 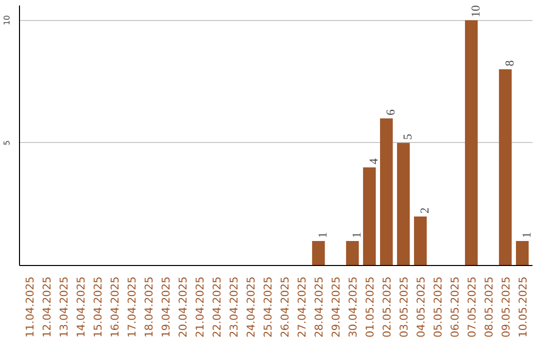 What do you see at coordinates (149, 307) in the screenshot?
I see `x-tick-label: 18.04.2025` at bounding box center [149, 307].